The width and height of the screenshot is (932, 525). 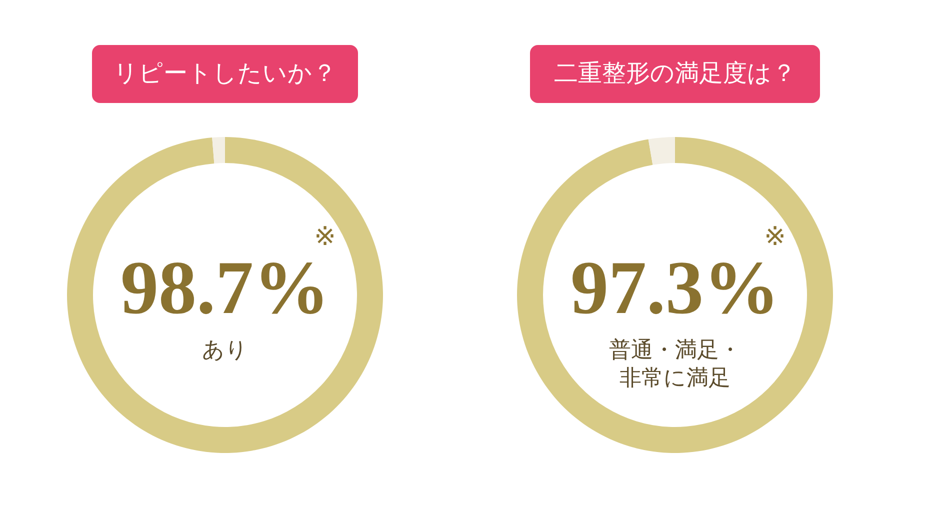 I want to click on chart-title: リピートしたいか？, so click(x=225, y=73).